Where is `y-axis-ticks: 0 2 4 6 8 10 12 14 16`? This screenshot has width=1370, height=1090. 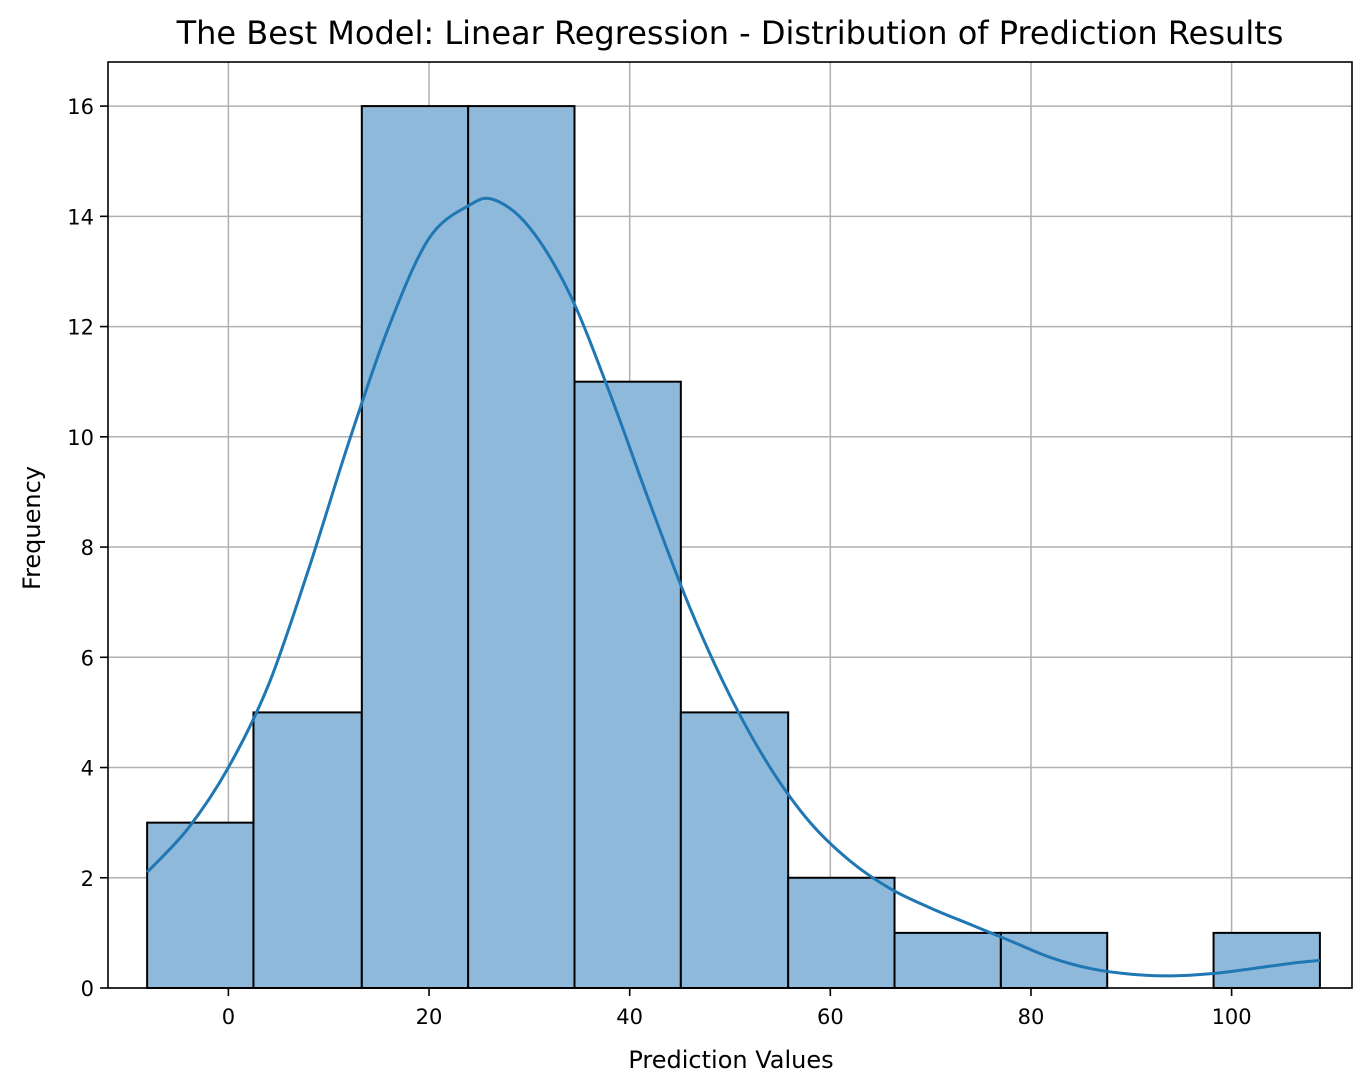
y-axis-ticks: 0 2 4 6 8 10 12 14 16 is located at coordinates (87, 548).